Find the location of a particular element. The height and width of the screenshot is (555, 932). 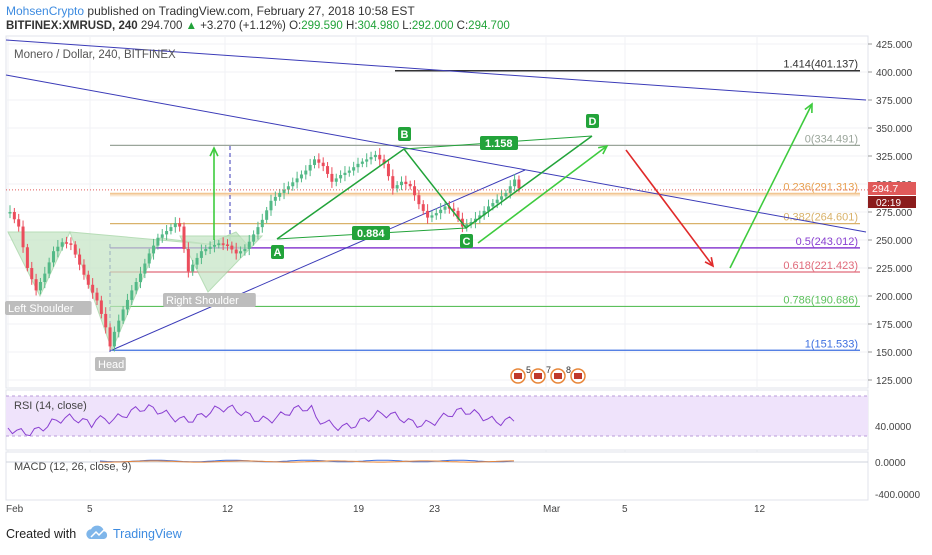

change: +3.270 (+1.12%) is located at coordinates (243, 26).